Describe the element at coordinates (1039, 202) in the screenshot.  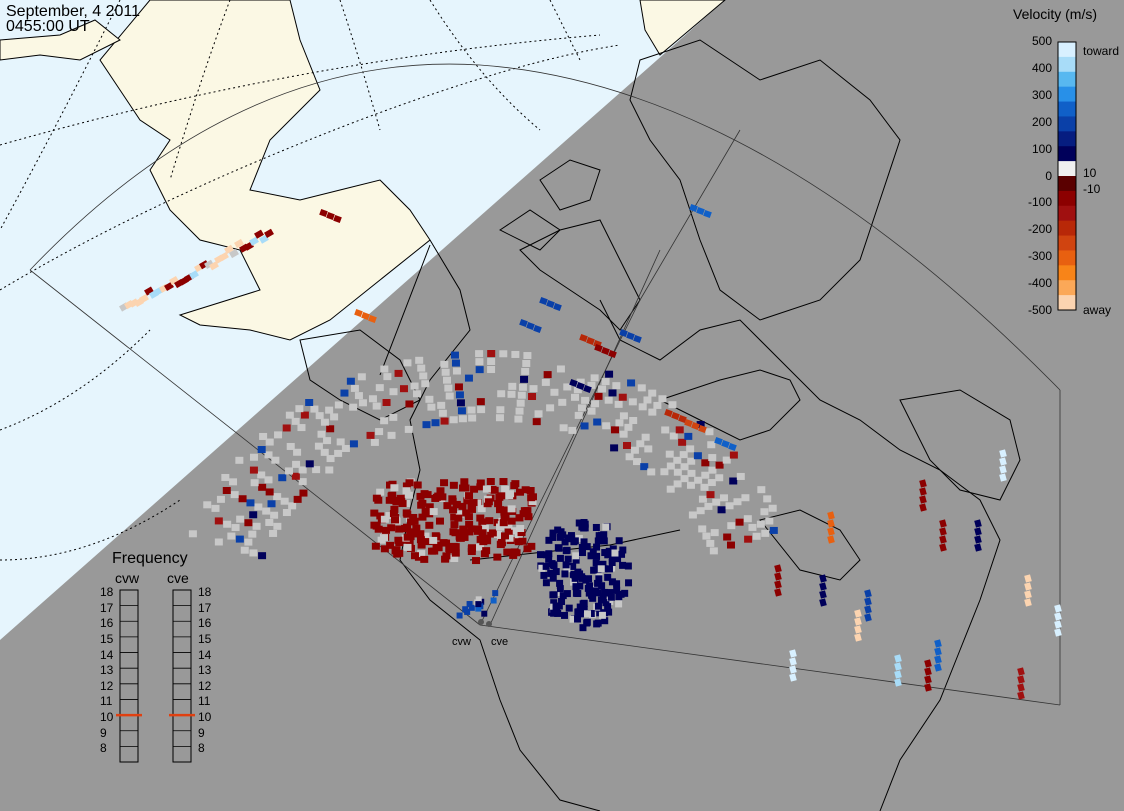
I see `colorbar-tick-label: -100` at that location.